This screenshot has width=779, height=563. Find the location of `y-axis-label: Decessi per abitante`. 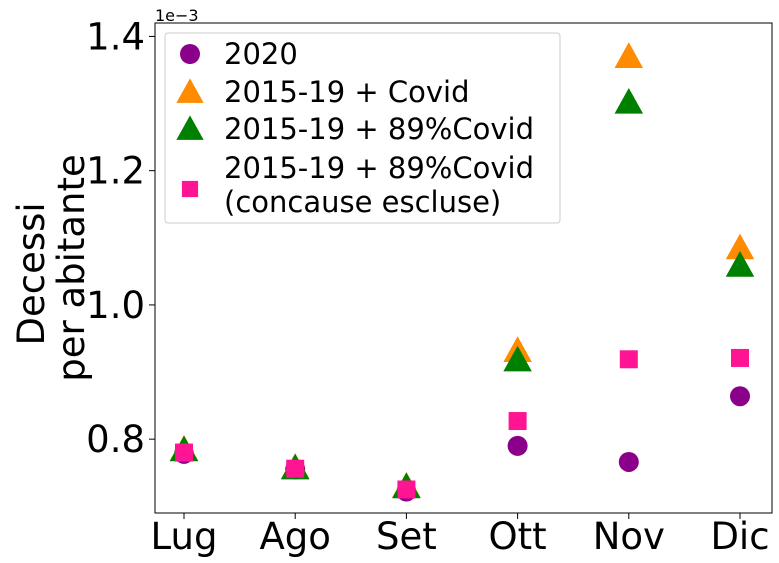

y-axis-label: Decessi per abitante is located at coordinates (51, 268).